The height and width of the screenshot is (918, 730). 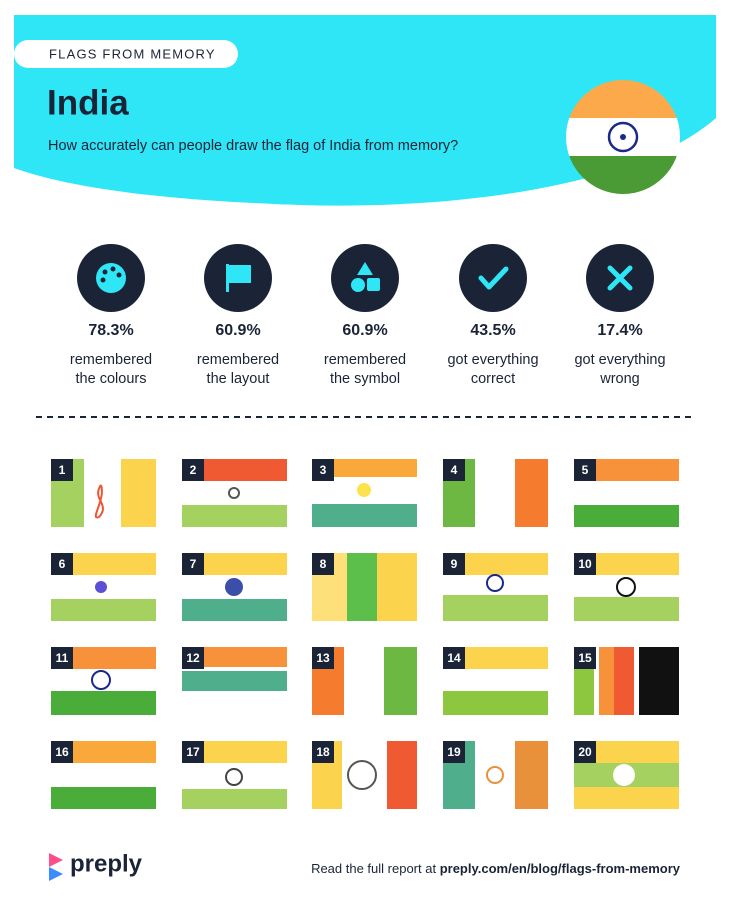 I want to click on drawing-number: 2, so click(x=193, y=470).